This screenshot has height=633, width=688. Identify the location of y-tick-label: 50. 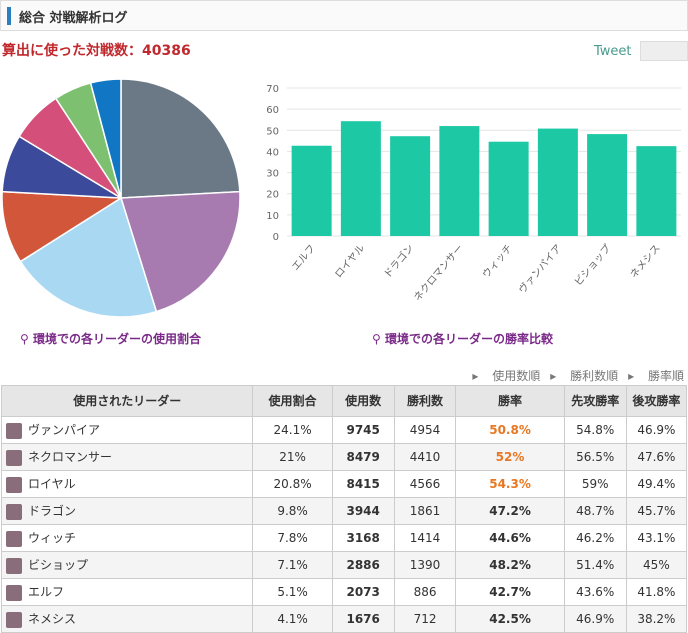
(272, 131).